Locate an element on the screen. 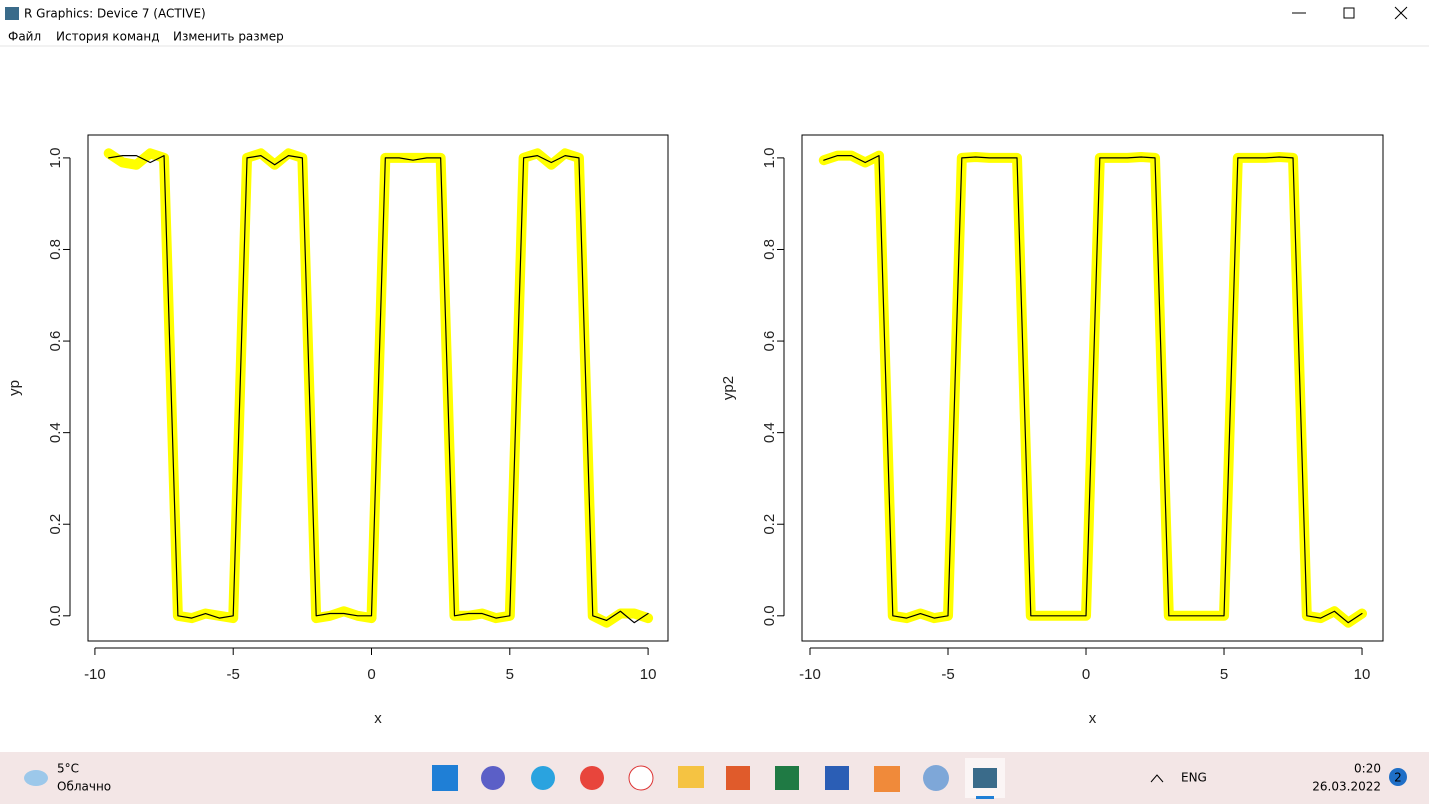 This screenshot has width=1429, height=808. tray-chevron is located at coordinates (1157, 778).